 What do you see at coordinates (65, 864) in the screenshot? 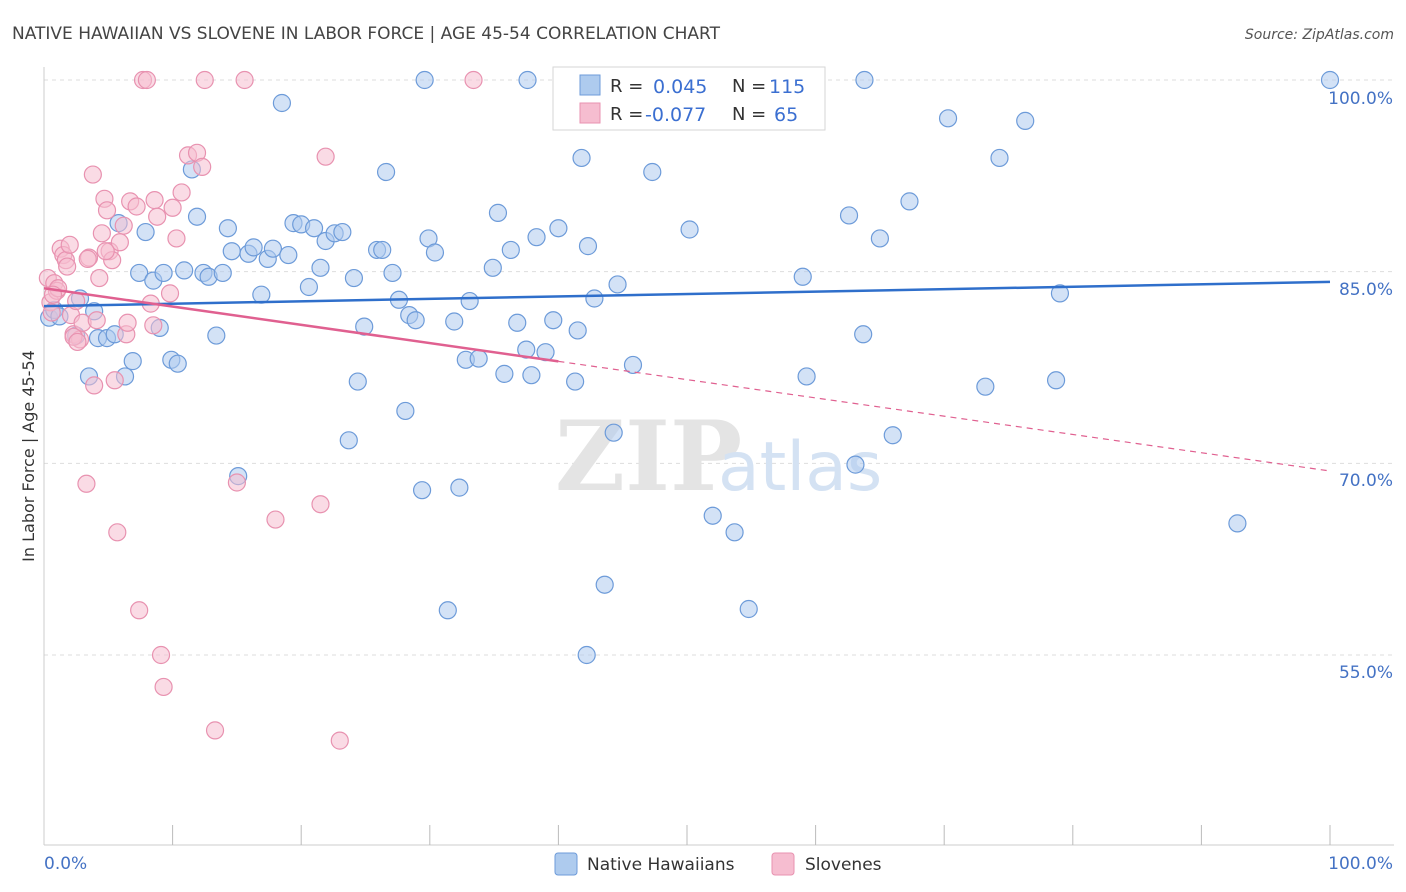
I see `x-tick-label-min: 0.0%` at bounding box center [65, 864].